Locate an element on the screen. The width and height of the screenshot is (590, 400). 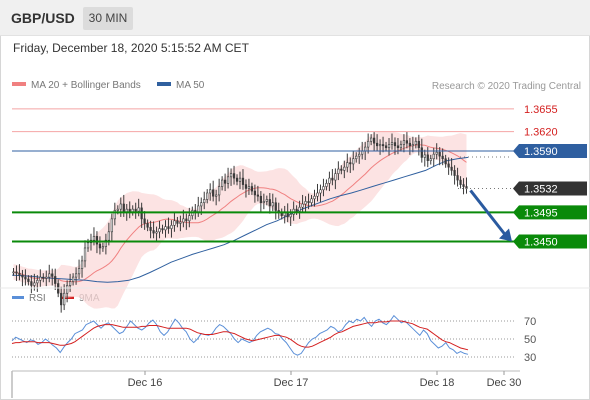
rsi-level-label: 70 is located at coordinates (530, 322).